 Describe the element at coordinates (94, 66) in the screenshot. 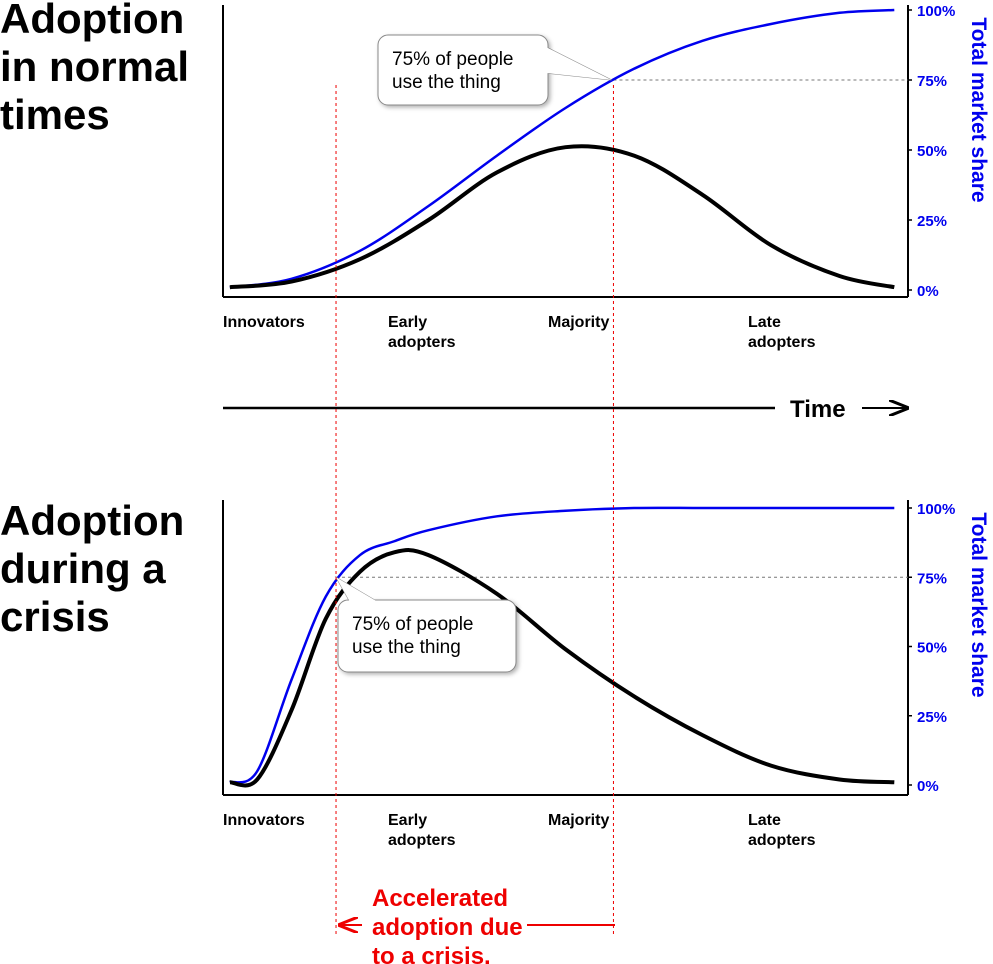

I see `chart-title-line: in normal` at that location.